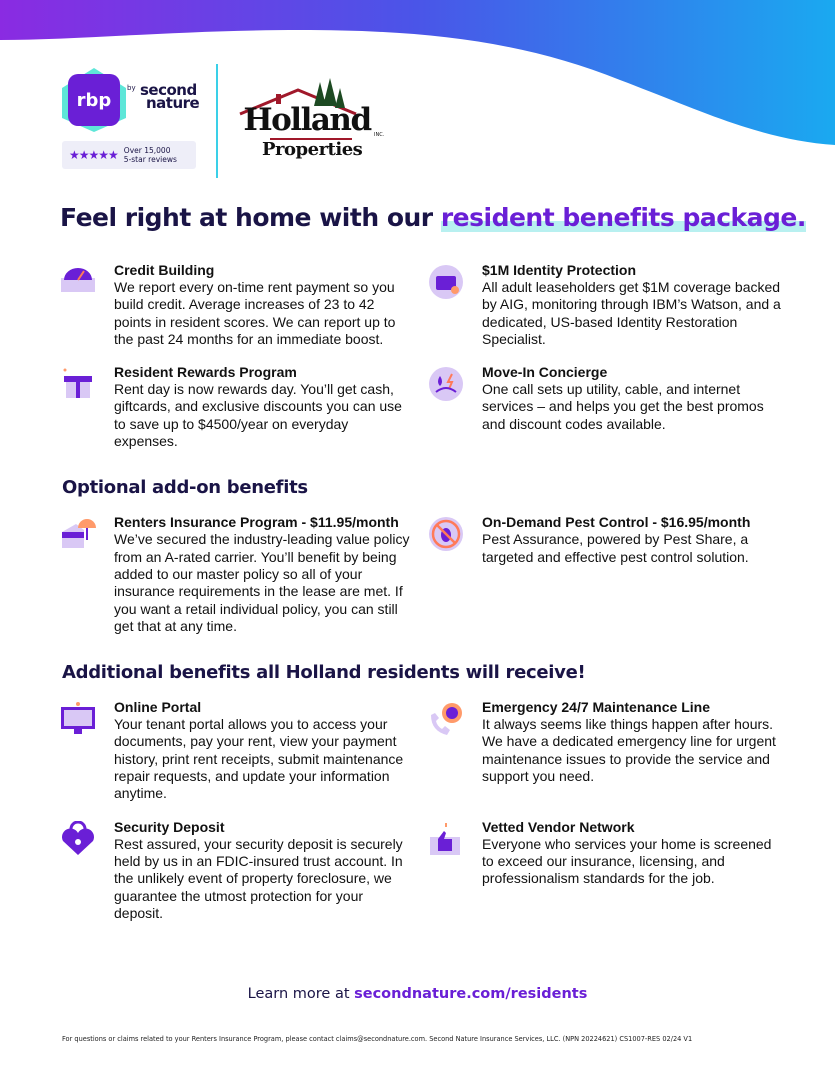 The height and width of the screenshot is (1080, 835). What do you see at coordinates (379, 135) in the screenshot?
I see `inc-mark: INC.` at bounding box center [379, 135].